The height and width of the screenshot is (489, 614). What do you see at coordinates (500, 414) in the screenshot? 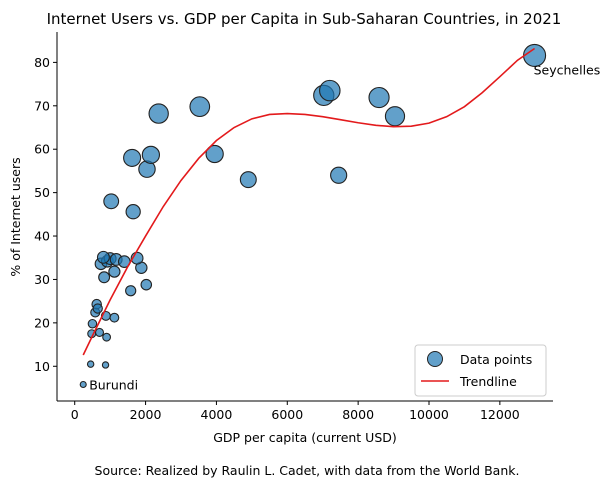
I see `x-tick-label: 12000` at bounding box center [500, 414].